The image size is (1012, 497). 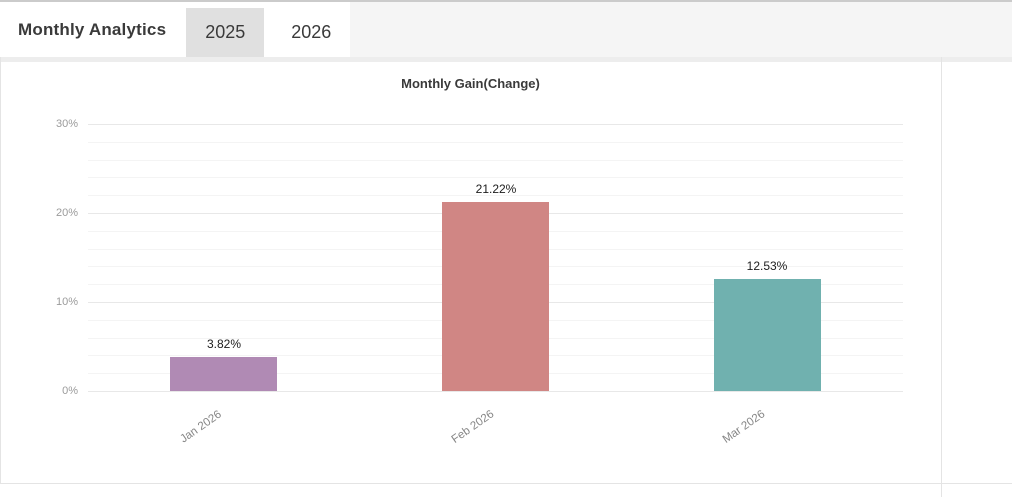 I want to click on y-tick-label: 0%, so click(x=70, y=391).